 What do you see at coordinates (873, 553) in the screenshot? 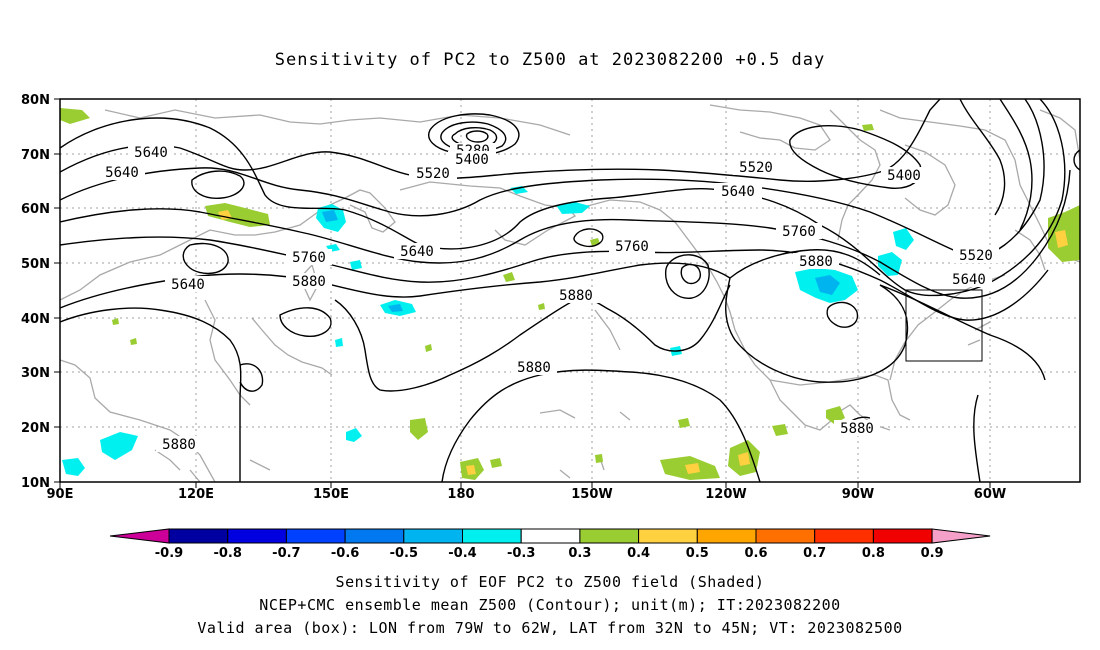
I see `colorbar-label: 0.8` at bounding box center [873, 553].